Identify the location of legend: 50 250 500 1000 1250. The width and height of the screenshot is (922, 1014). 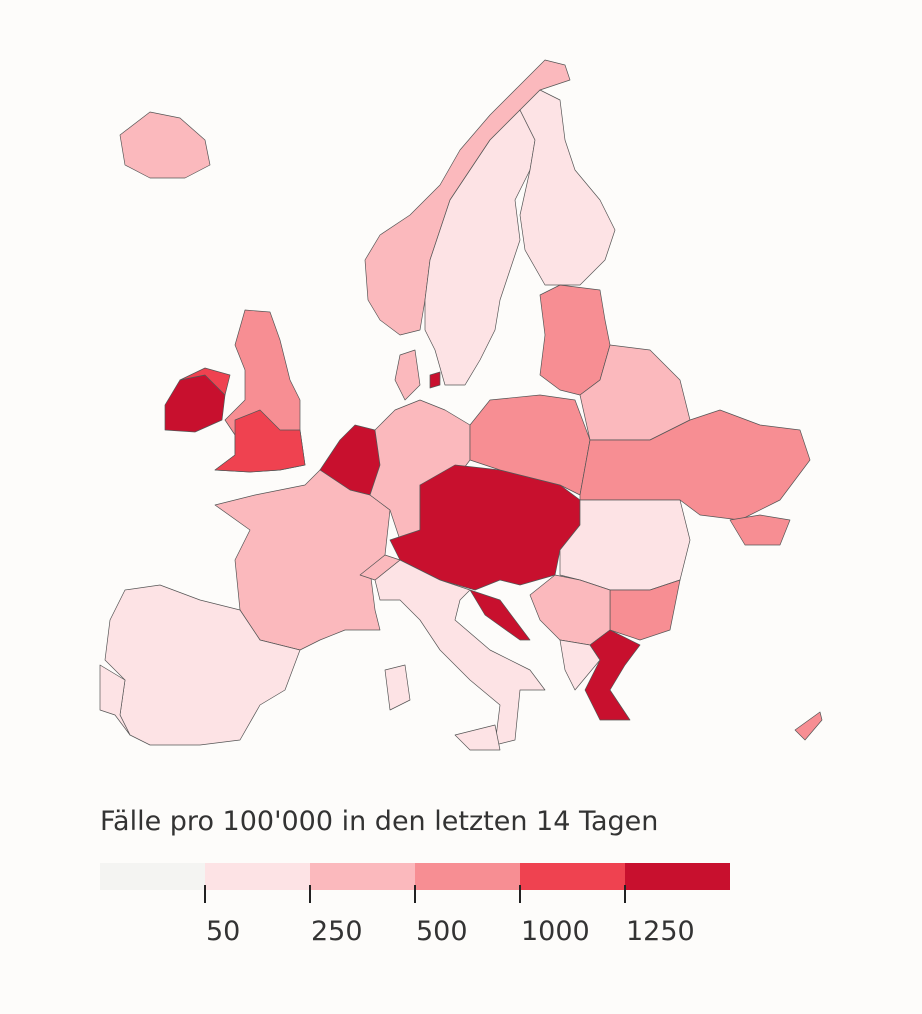
(415, 905).